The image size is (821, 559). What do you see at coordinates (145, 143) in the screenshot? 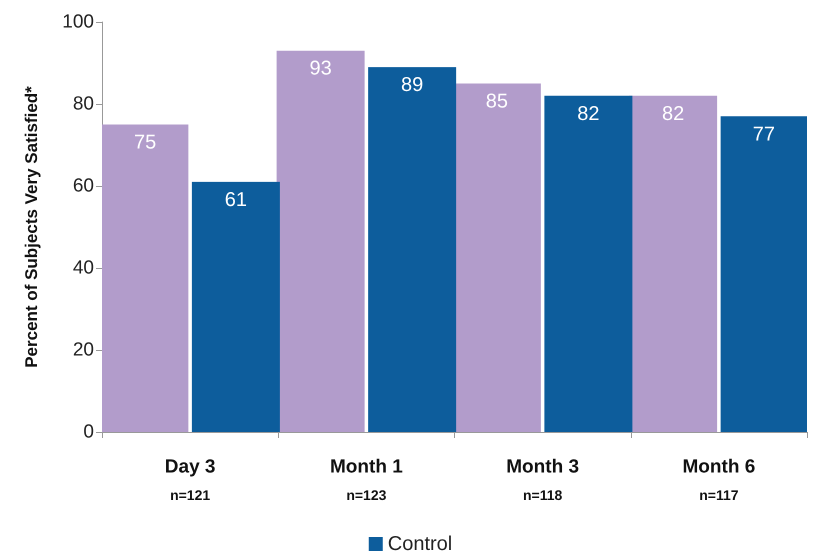
I see `data-label: 75` at bounding box center [145, 143].